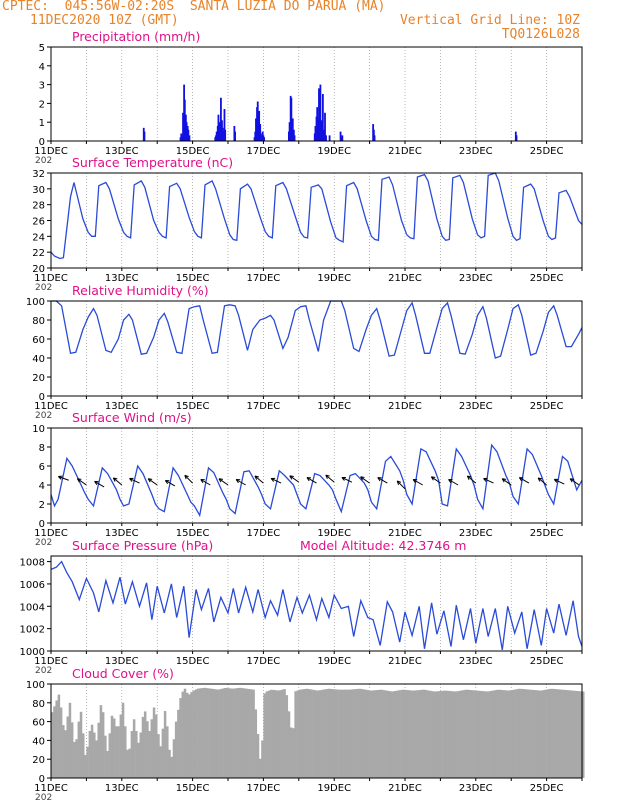 Image resolution: width=618 pixels, height=800 pixels. Describe the element at coordinates (38, 222) in the screenshot. I see `y-tick-label: 26` at that location.